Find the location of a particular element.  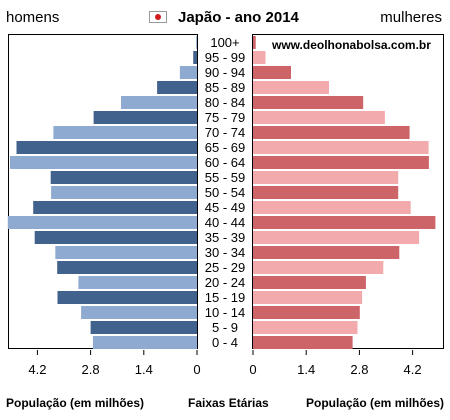

x-tick-label-right: 0 is located at coordinates (252, 369).